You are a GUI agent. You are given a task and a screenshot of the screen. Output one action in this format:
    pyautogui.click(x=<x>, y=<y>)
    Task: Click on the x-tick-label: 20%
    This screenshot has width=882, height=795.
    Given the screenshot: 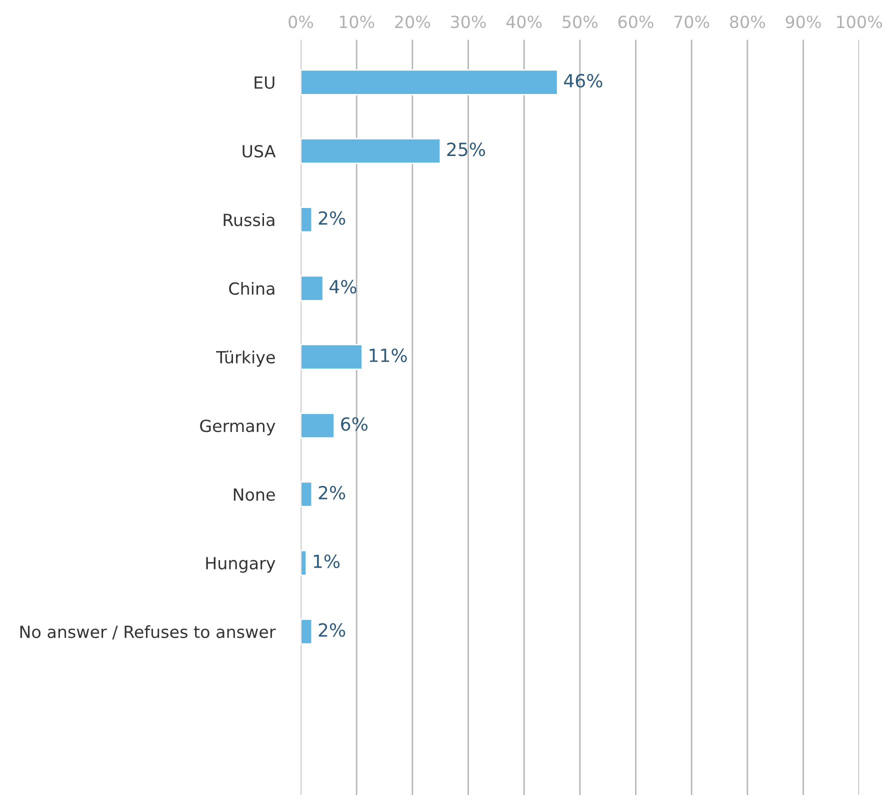 What is the action you would take?
    pyautogui.click(x=412, y=22)
    